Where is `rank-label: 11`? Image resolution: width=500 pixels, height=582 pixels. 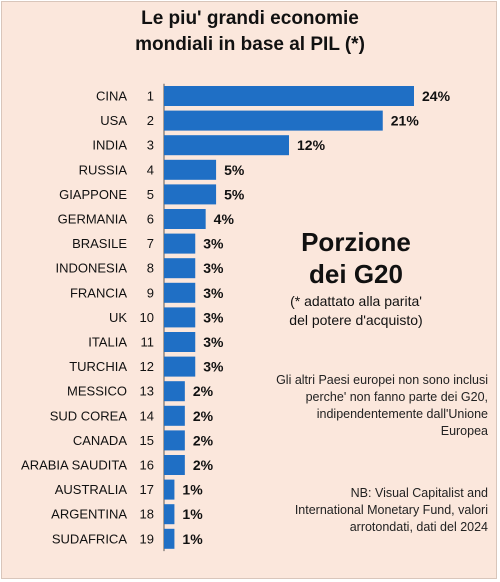
rank-label: 11 is located at coordinates (148, 342).